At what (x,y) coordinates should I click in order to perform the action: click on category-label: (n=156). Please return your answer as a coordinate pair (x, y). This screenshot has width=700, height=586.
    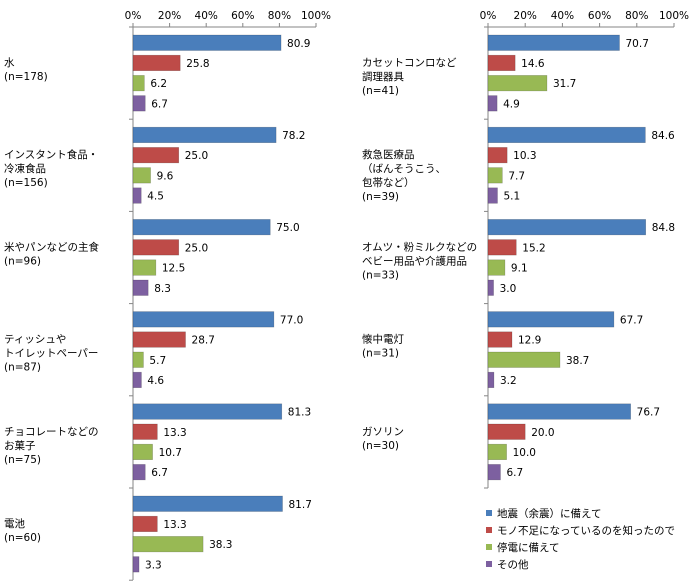
    Looking at the image, I should click on (26, 183).